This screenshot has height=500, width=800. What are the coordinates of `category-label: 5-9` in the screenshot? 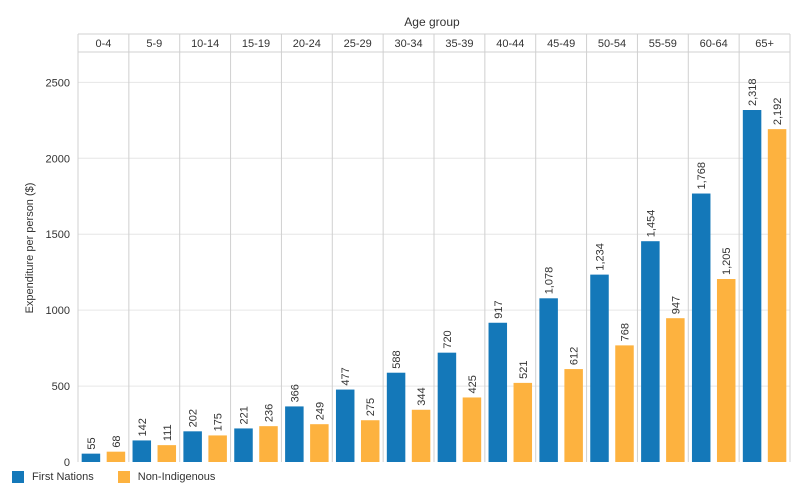 It's located at (154, 44).